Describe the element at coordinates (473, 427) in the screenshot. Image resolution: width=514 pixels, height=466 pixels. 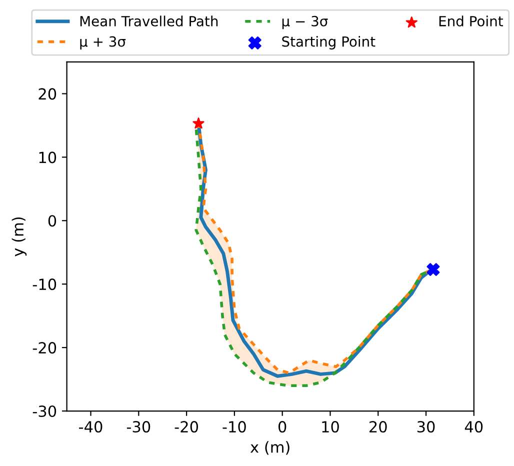
I see `x-tick-label: 40` at that location.